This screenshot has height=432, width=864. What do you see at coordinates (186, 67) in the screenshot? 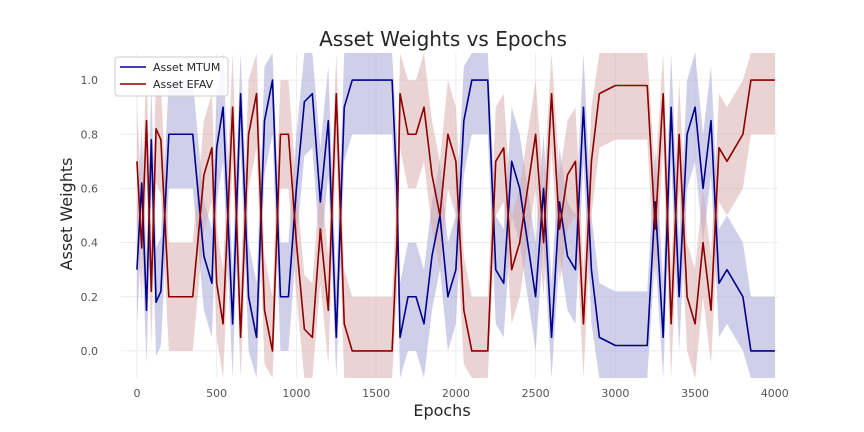
I see `legend-label-mtum: Asset MTUM` at bounding box center [186, 67].